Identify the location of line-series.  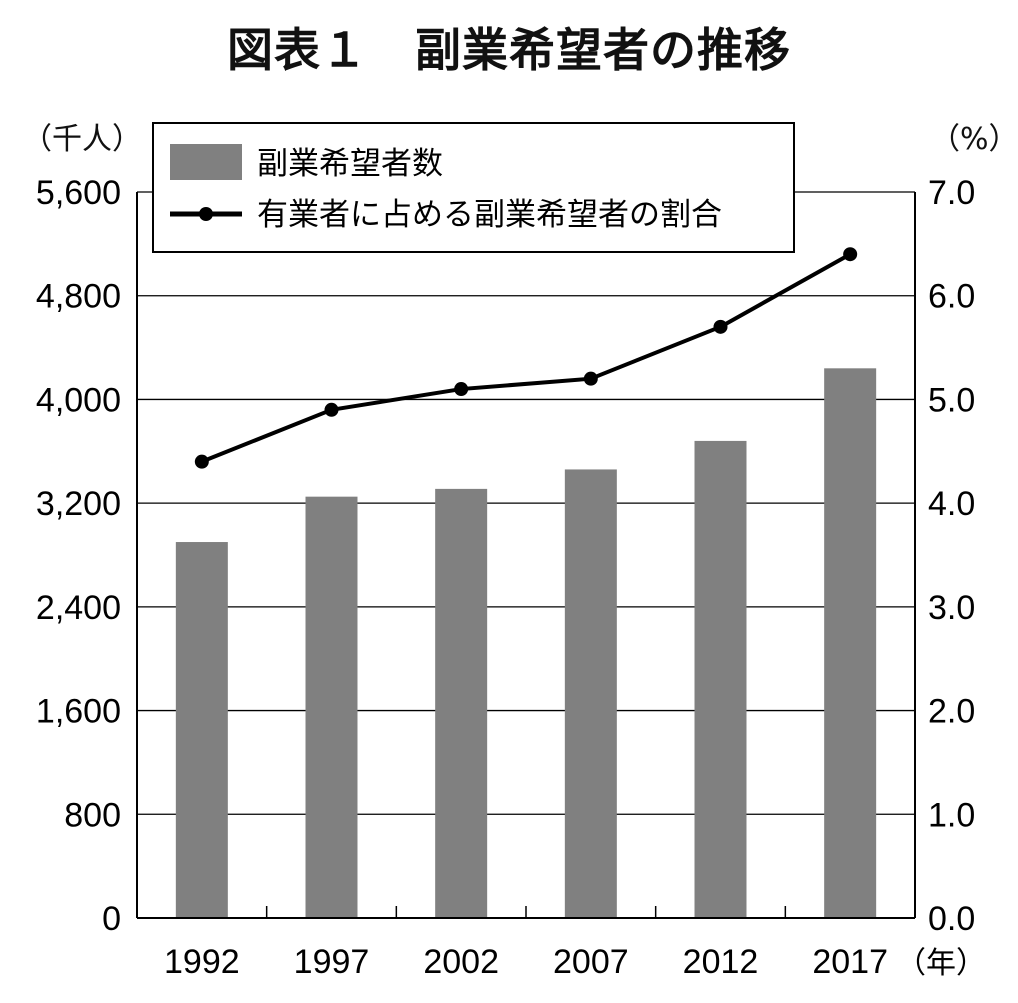
(526, 358).